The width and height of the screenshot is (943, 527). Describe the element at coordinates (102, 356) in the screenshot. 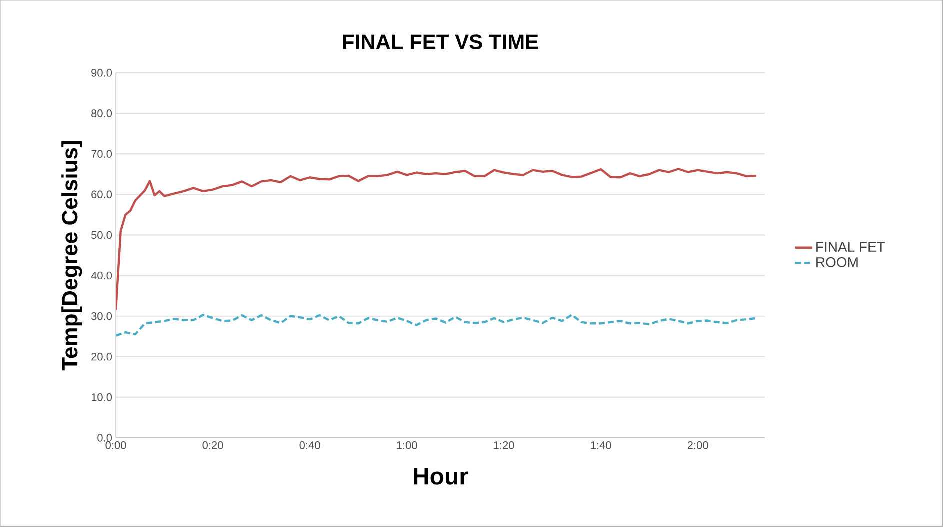

I see `y-tick-label: 20.0` at that location.